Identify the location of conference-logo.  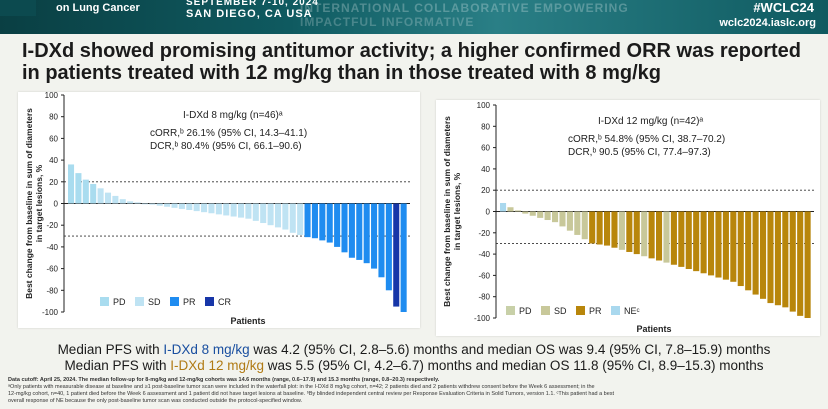
(18, 8).